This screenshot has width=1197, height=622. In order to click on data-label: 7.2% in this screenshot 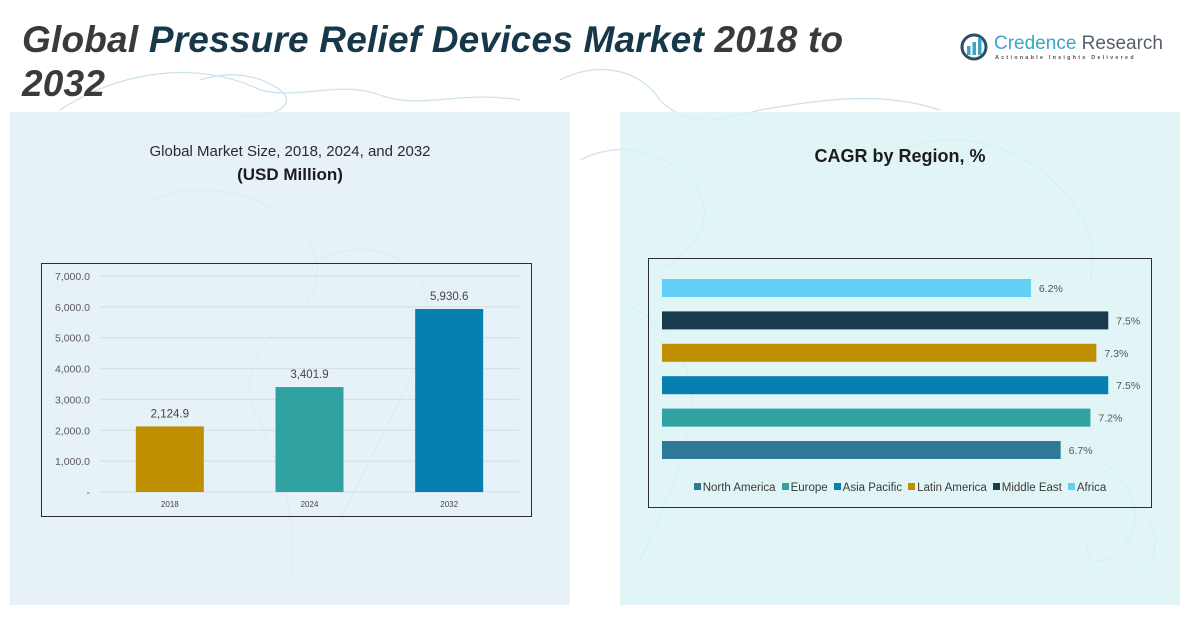, I will do `click(1110, 419)`.